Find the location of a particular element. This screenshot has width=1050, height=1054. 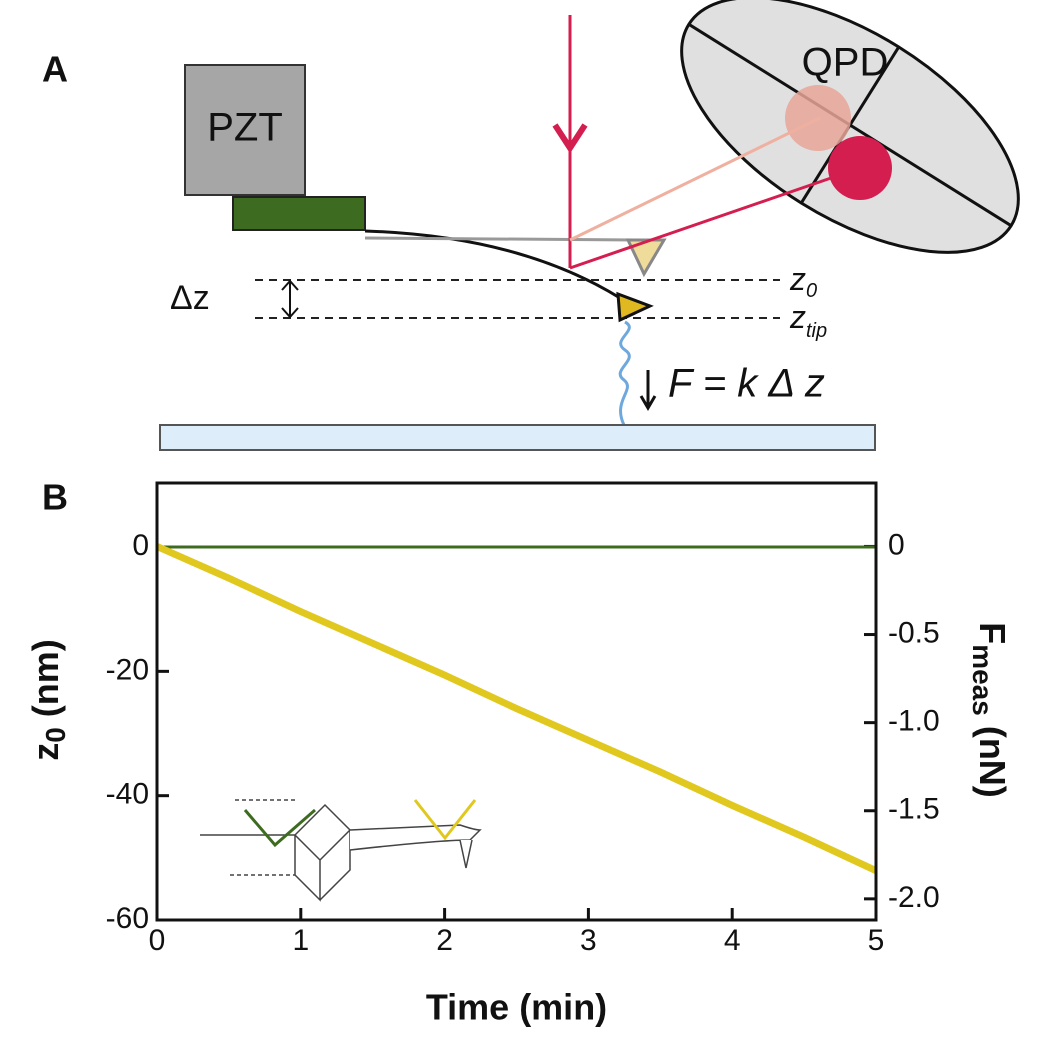

pzt-label: PZT is located at coordinates (245, 128).